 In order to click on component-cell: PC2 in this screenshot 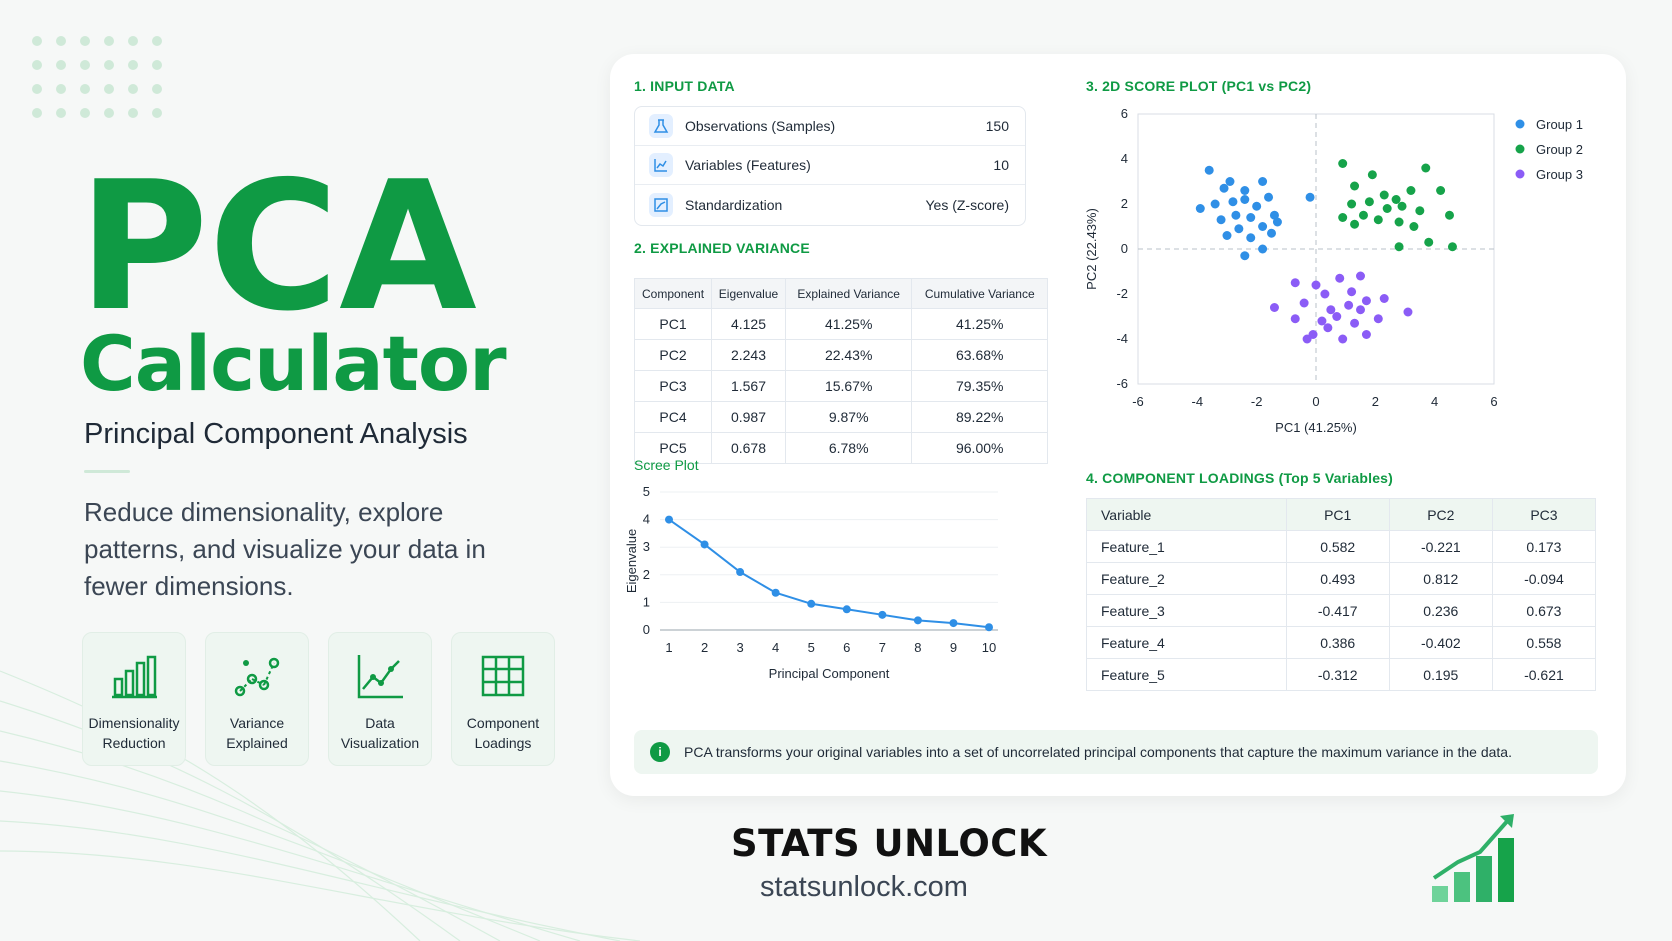, I will do `click(673, 355)`.